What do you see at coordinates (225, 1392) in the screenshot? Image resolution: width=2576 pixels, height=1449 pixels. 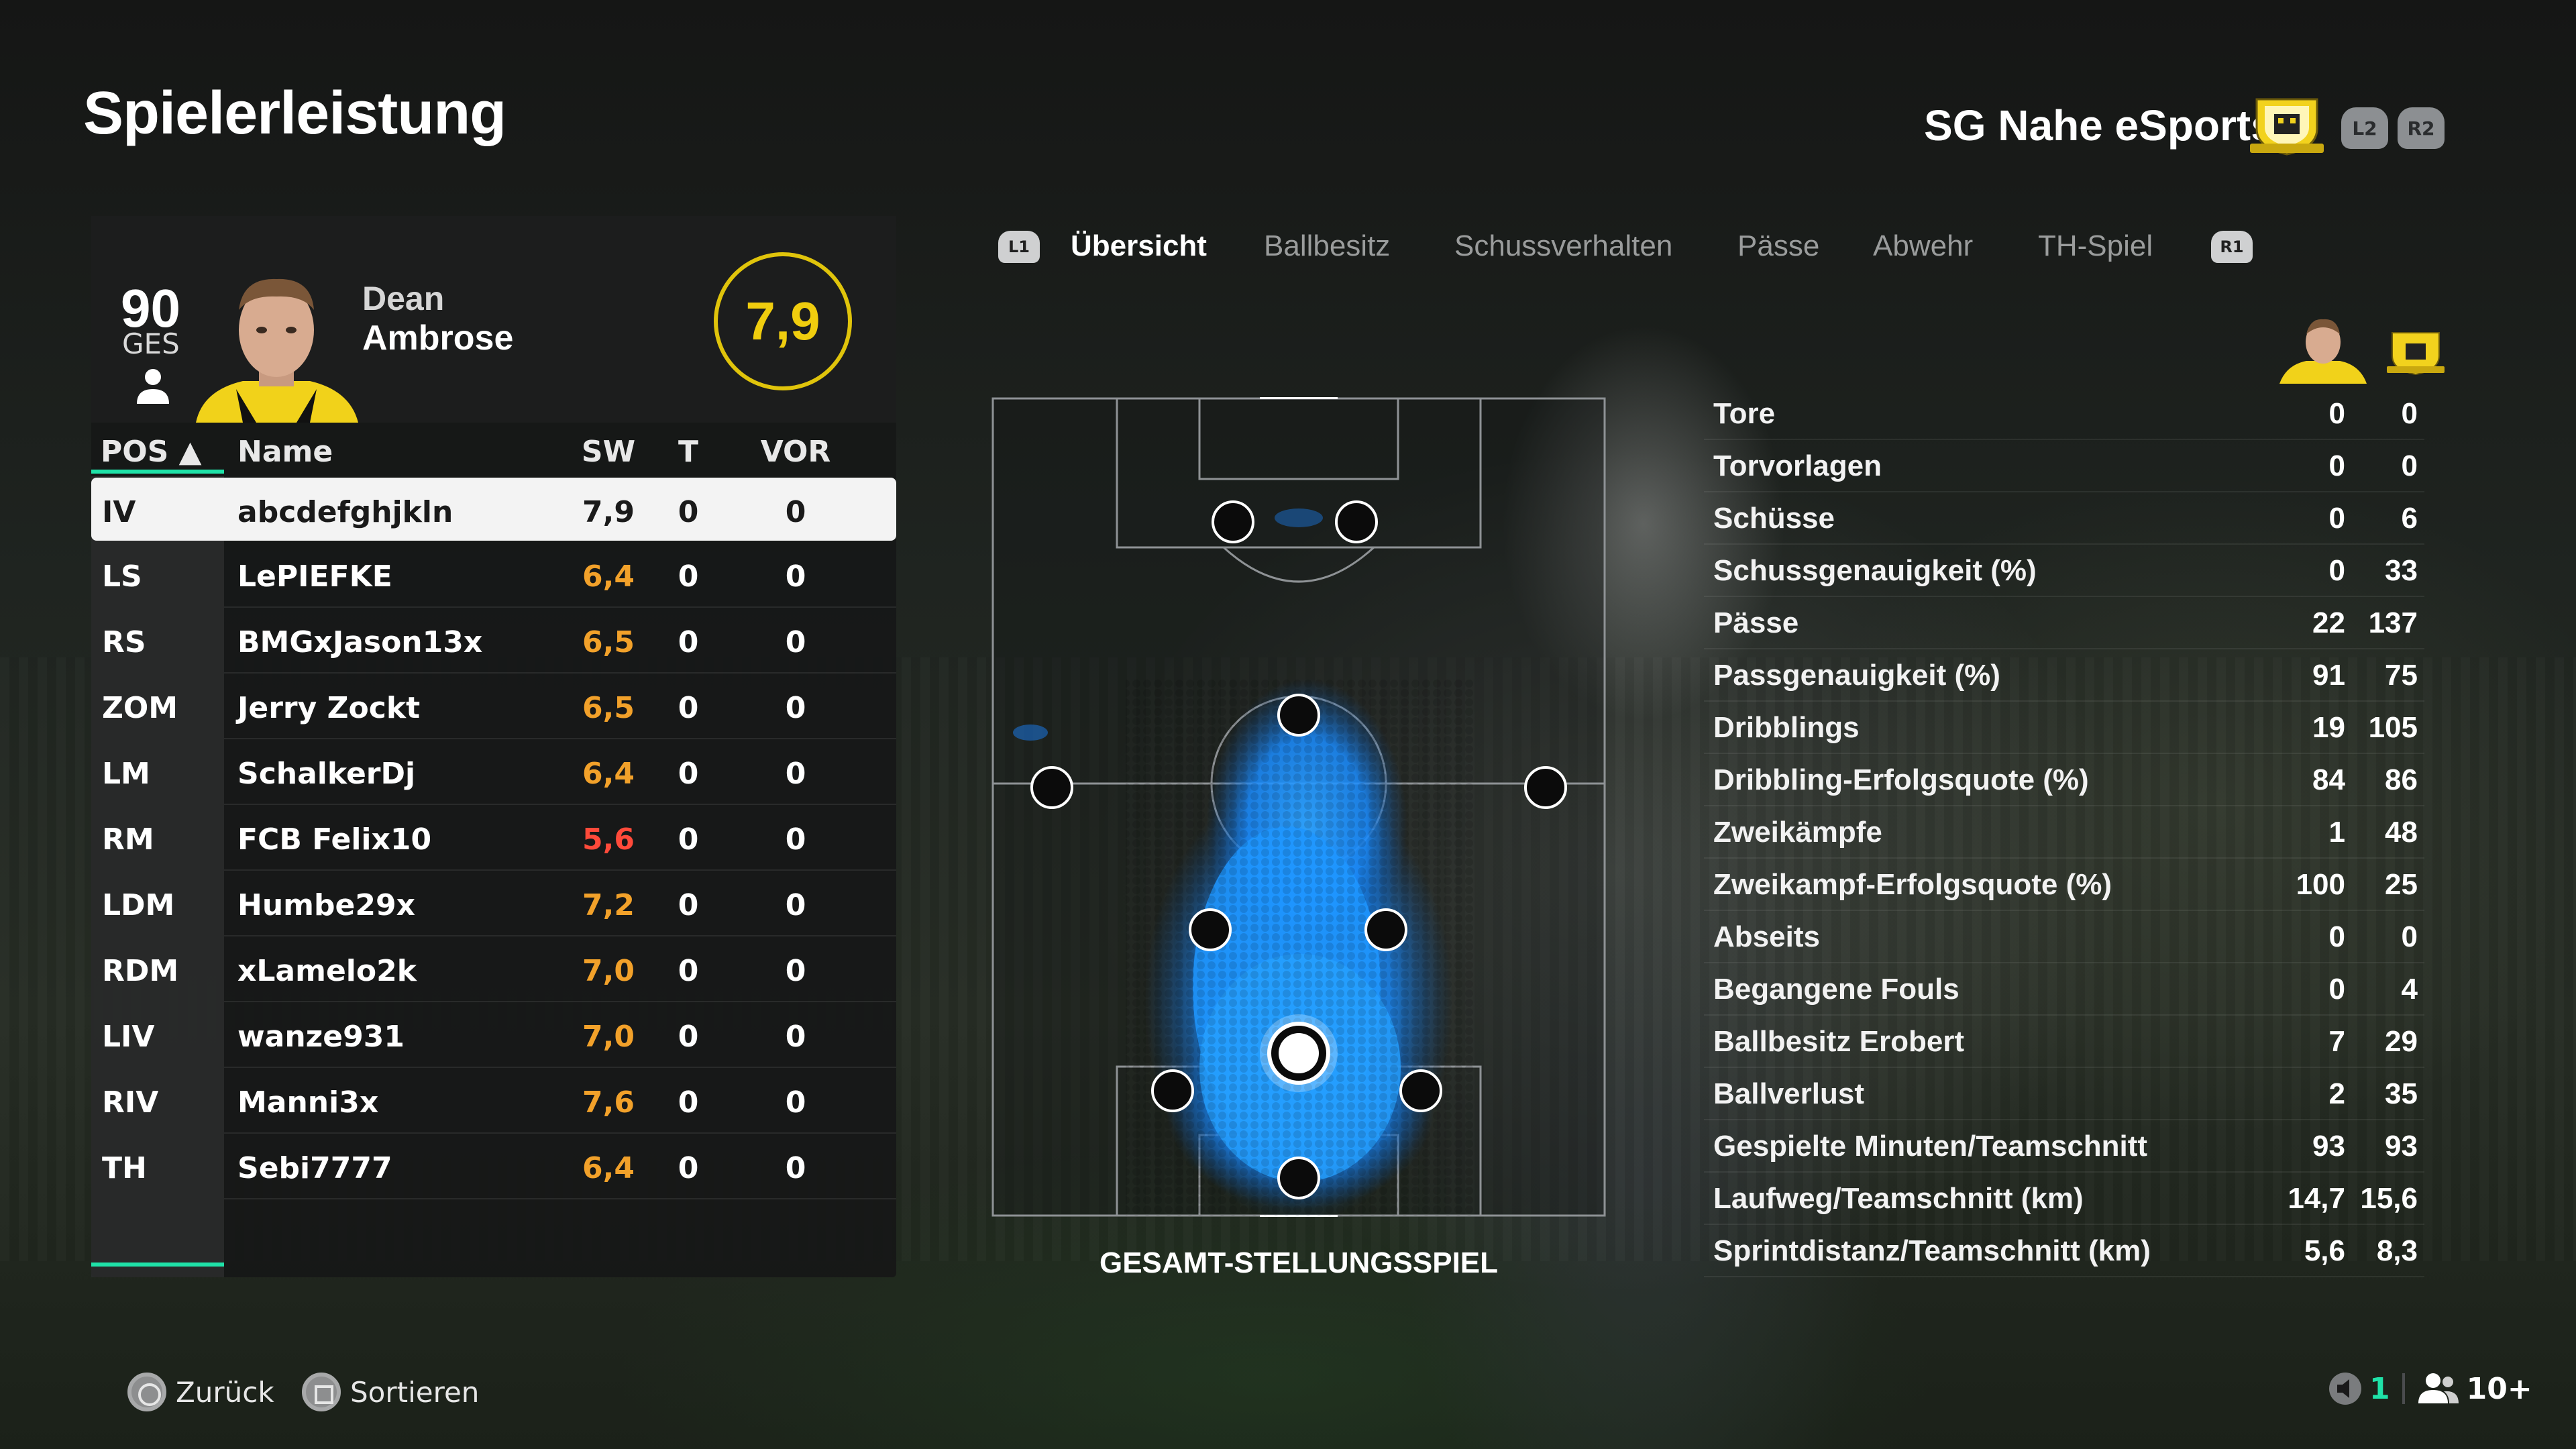 I see `back-label: Zurück` at bounding box center [225, 1392].